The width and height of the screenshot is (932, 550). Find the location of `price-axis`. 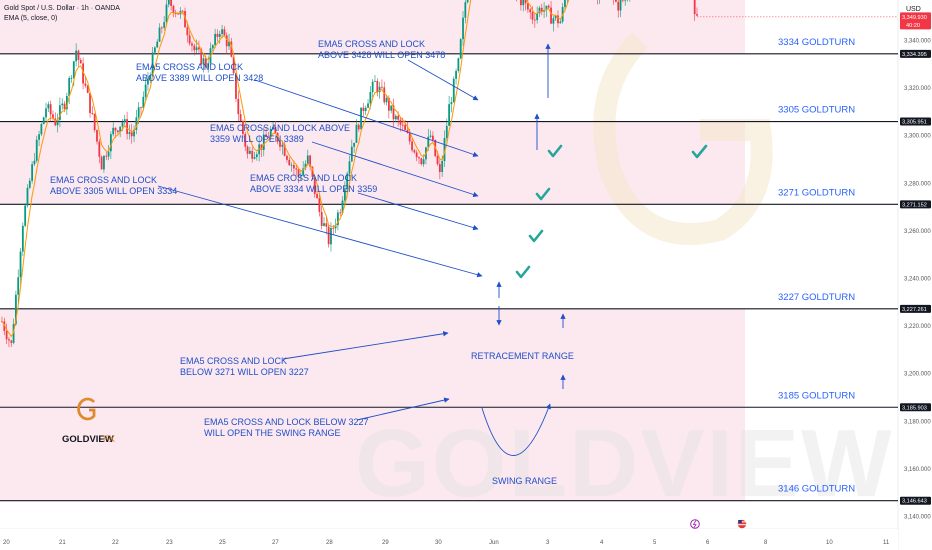

price-axis is located at coordinates (915, 275).